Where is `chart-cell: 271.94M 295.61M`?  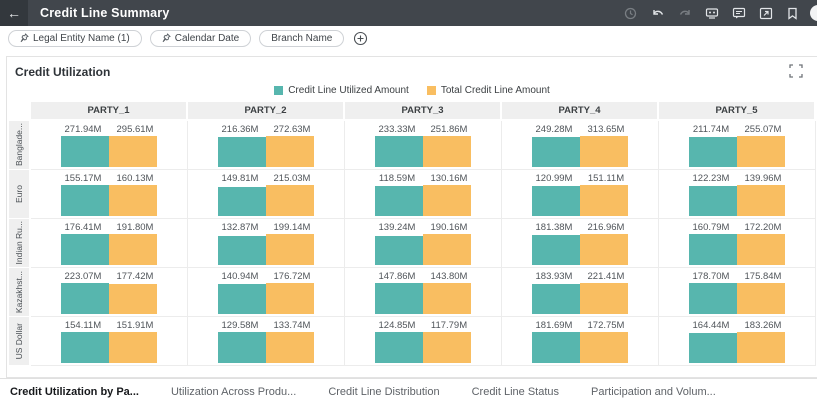 chart-cell: 271.94M 295.61M is located at coordinates (109, 145).